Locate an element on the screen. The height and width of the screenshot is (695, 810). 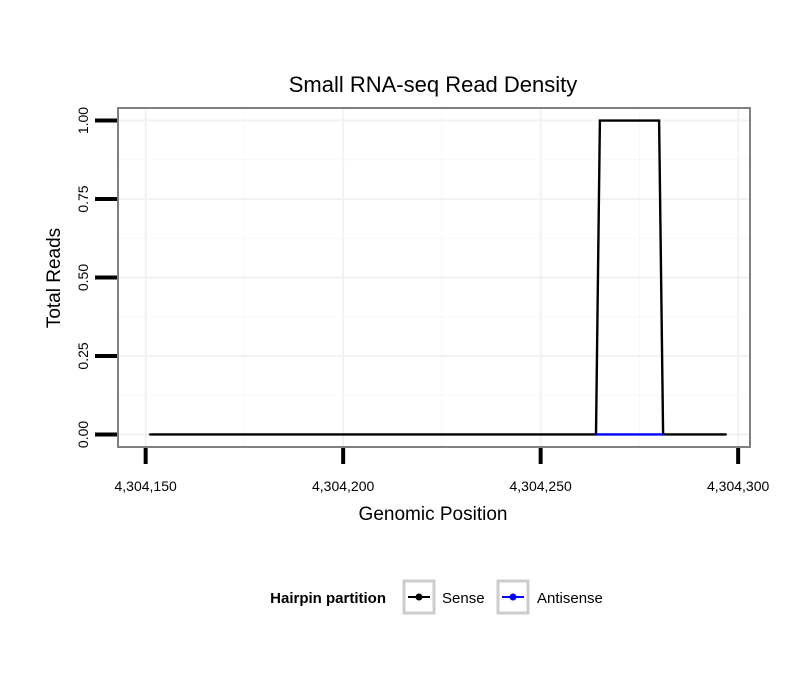
y-axis-label: Total Reads is located at coordinates (54, 278).